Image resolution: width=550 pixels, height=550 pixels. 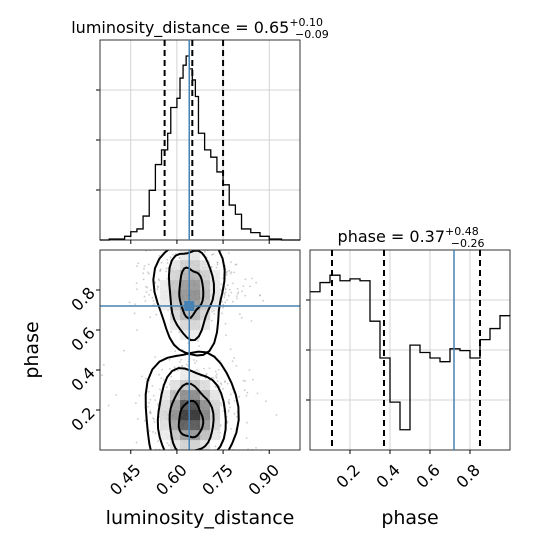 I want to click on joint-panel-frame, so click(x=200, y=350).